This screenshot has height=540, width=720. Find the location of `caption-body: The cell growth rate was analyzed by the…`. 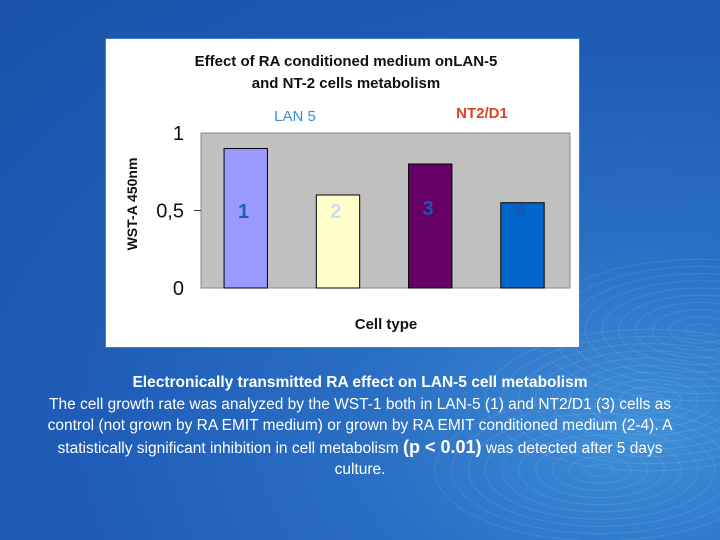

caption-body: The cell growth rate was analyzed by the… is located at coordinates (360, 426).